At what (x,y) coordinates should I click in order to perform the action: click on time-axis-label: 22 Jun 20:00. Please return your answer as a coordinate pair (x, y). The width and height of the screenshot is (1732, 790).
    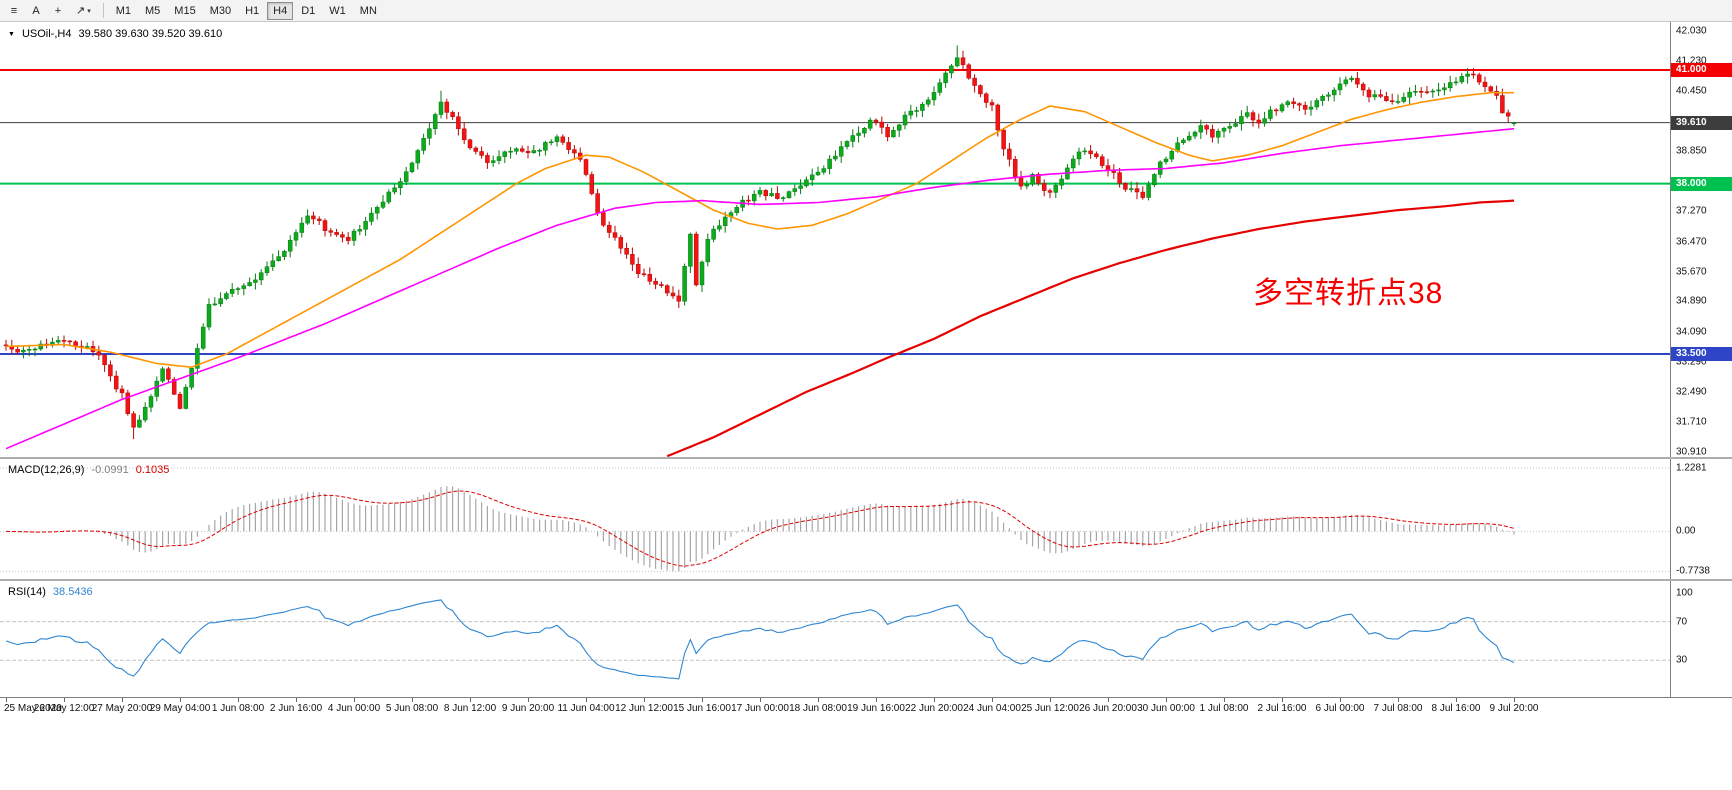
    Looking at the image, I should click on (934, 708).